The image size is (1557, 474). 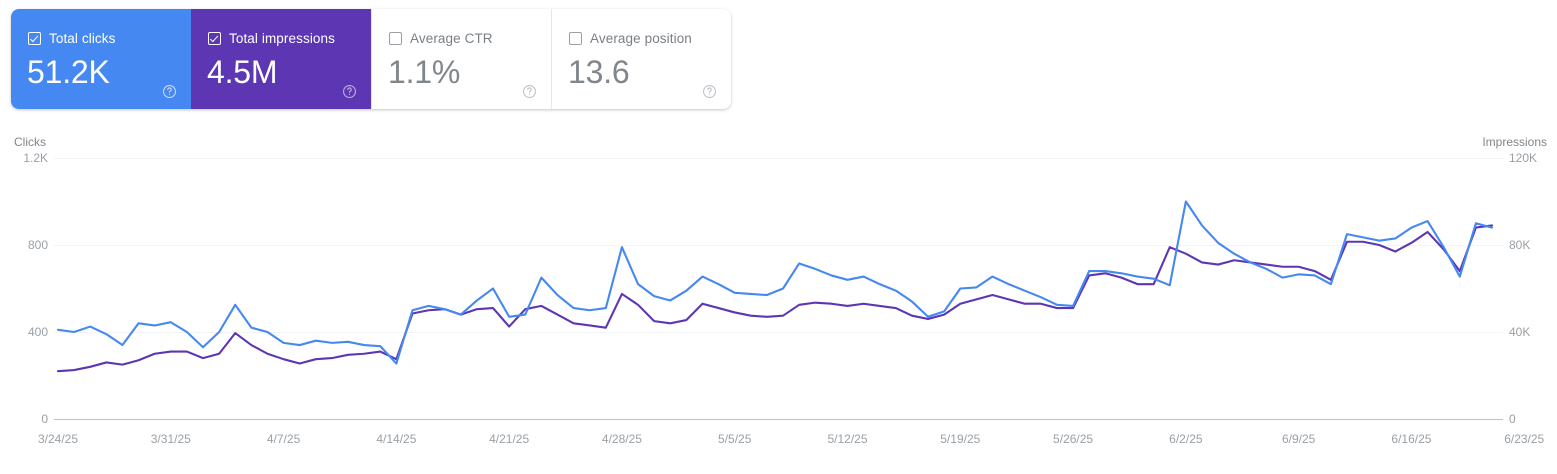 What do you see at coordinates (1298, 439) in the screenshot?
I see `x-axis-tick: 6/9/25` at bounding box center [1298, 439].